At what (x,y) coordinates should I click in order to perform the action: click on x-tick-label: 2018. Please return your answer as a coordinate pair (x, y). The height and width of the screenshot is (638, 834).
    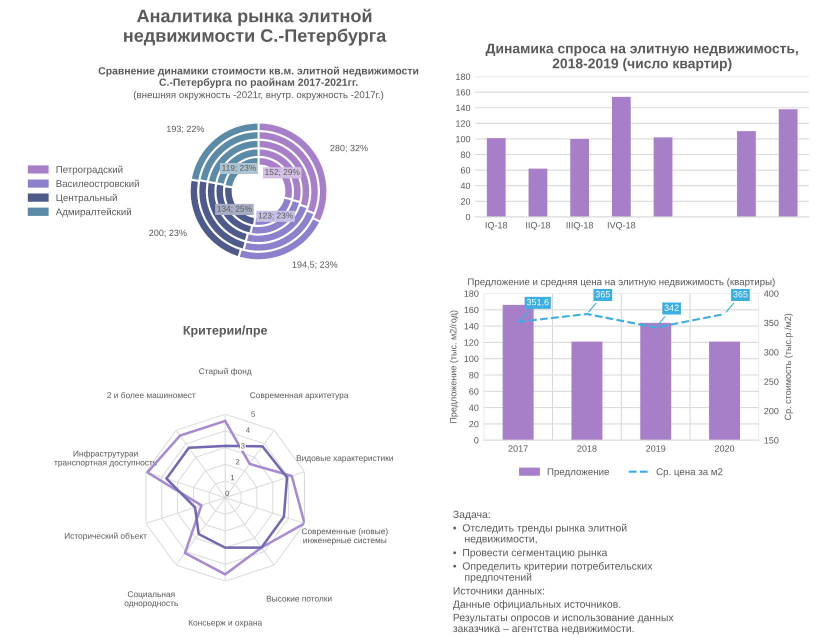
    Looking at the image, I should click on (587, 448).